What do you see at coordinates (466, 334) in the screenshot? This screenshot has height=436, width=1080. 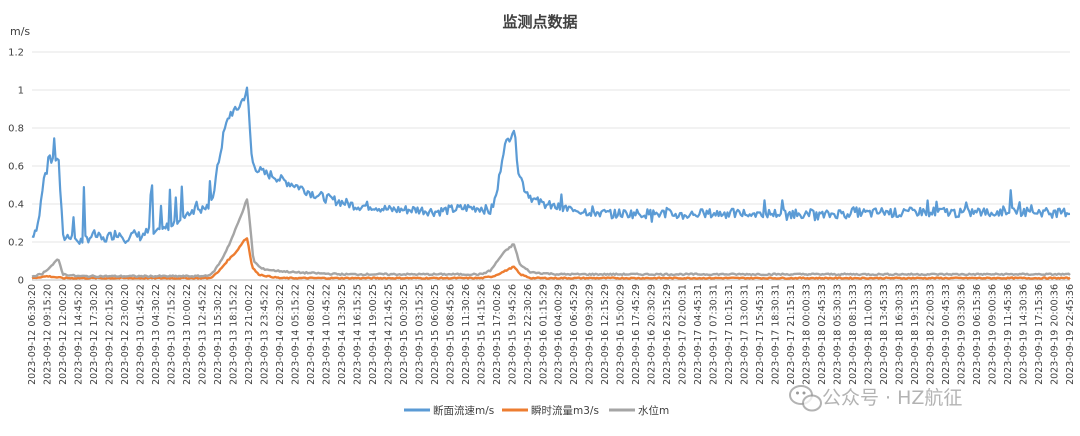 I see `x-tick-label: 2023-09-15 11:30:26` at bounding box center [466, 334].